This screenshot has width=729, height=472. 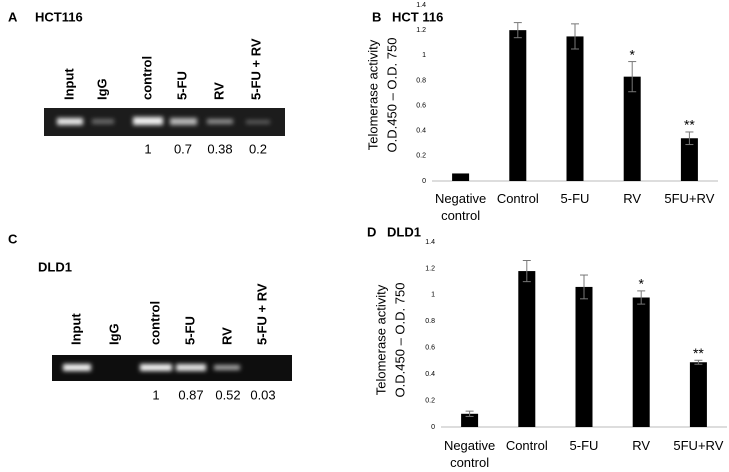 What do you see at coordinates (227, 394) in the screenshot?
I see `quantification-value: 0.52` at bounding box center [227, 394].